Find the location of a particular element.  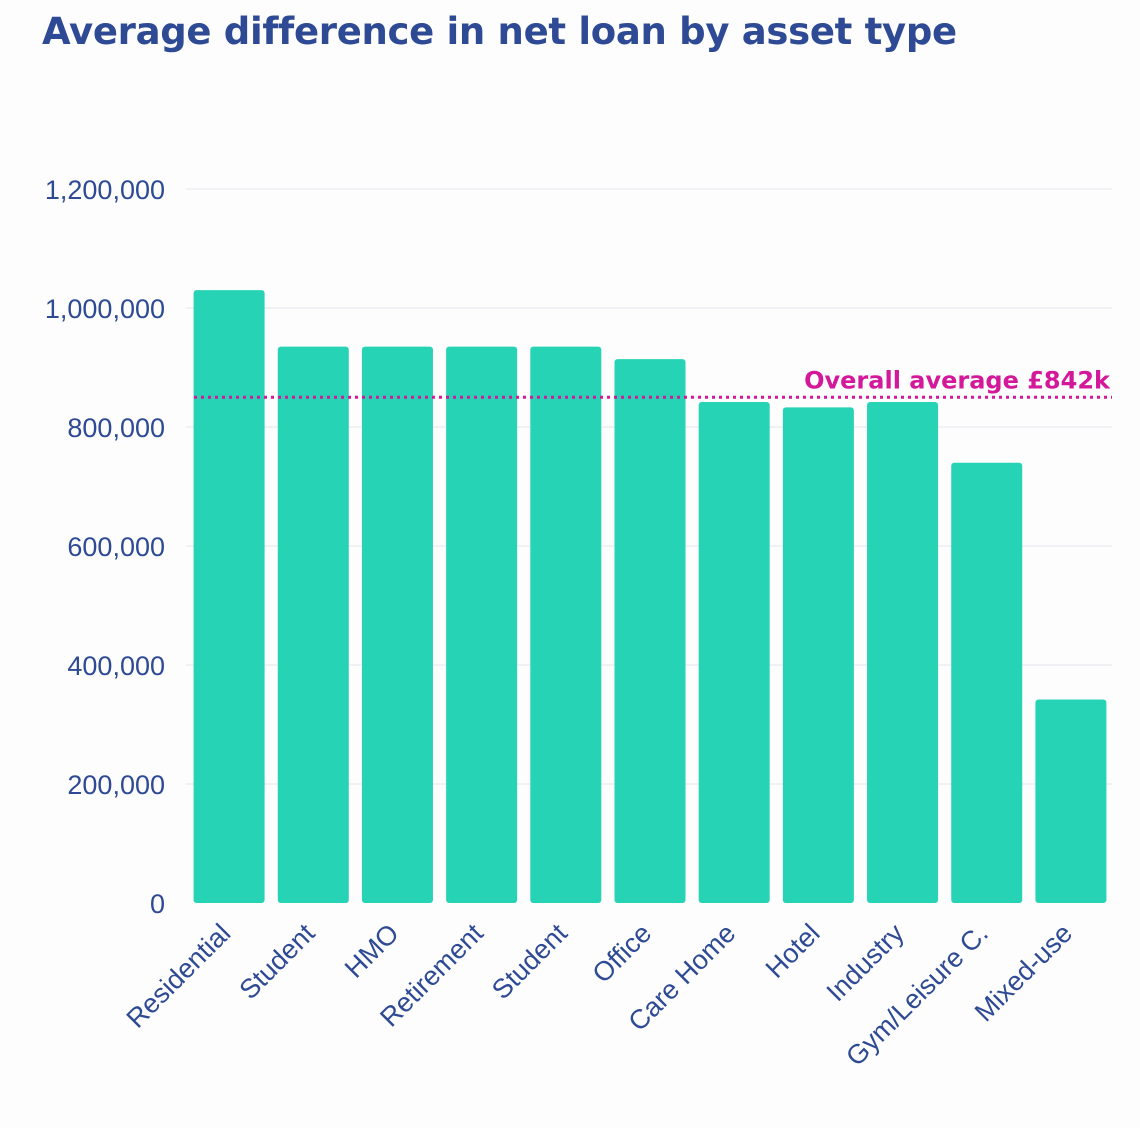

x-tick-label: Hotel is located at coordinates (793, 951).